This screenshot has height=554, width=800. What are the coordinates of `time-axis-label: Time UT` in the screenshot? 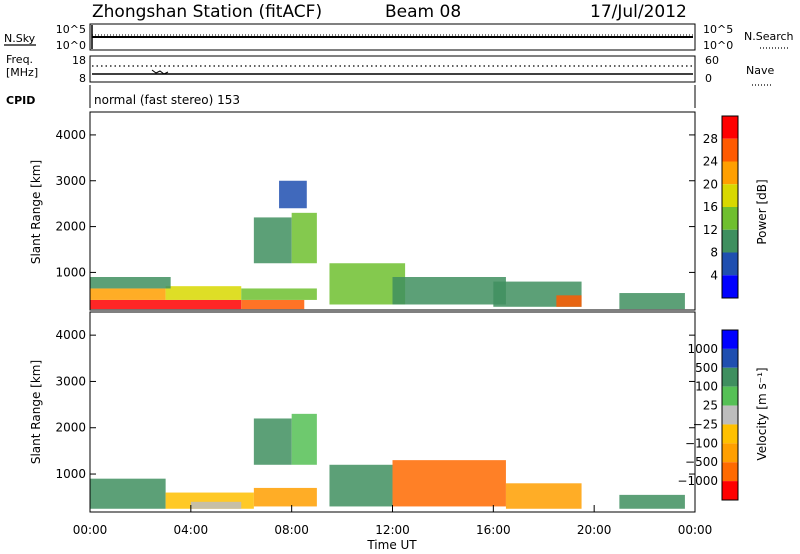 It's located at (391, 545).